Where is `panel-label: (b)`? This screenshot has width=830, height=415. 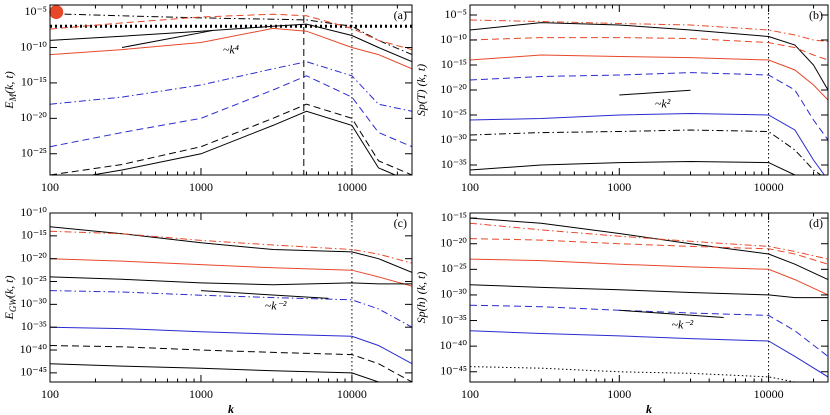 panel-label: (b) is located at coordinates (816, 15).